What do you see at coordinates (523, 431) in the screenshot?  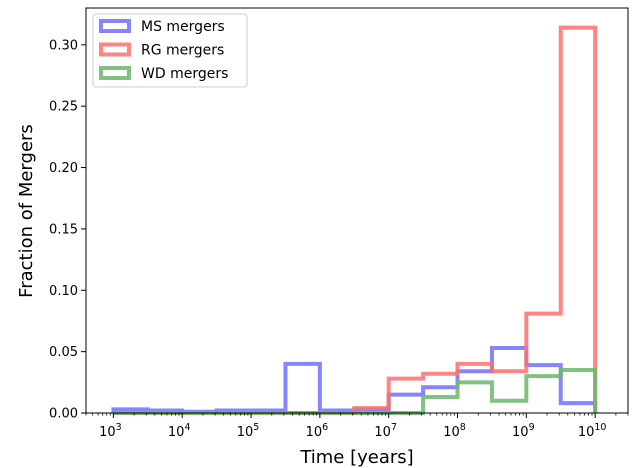 I see `x-tick-label: 10⁹` at bounding box center [523, 431].